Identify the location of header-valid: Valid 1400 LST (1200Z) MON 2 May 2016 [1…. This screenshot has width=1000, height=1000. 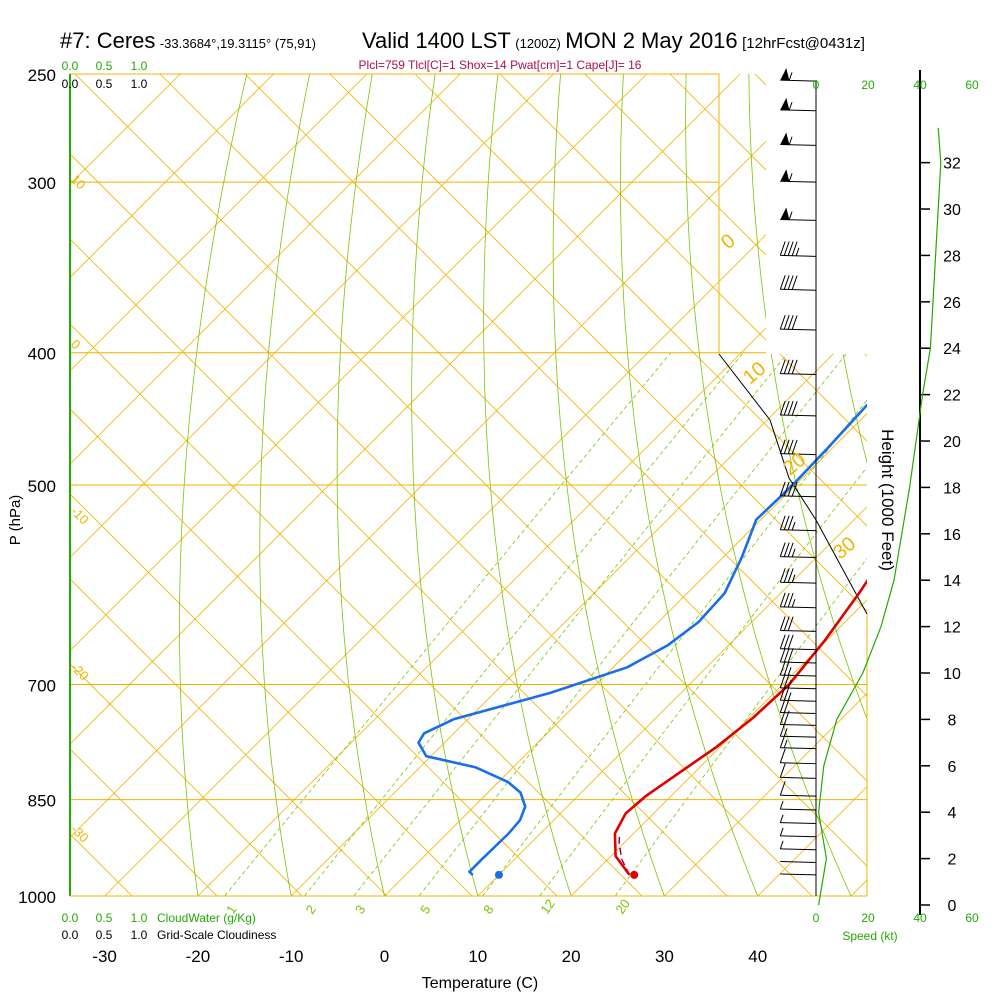
(613, 41).